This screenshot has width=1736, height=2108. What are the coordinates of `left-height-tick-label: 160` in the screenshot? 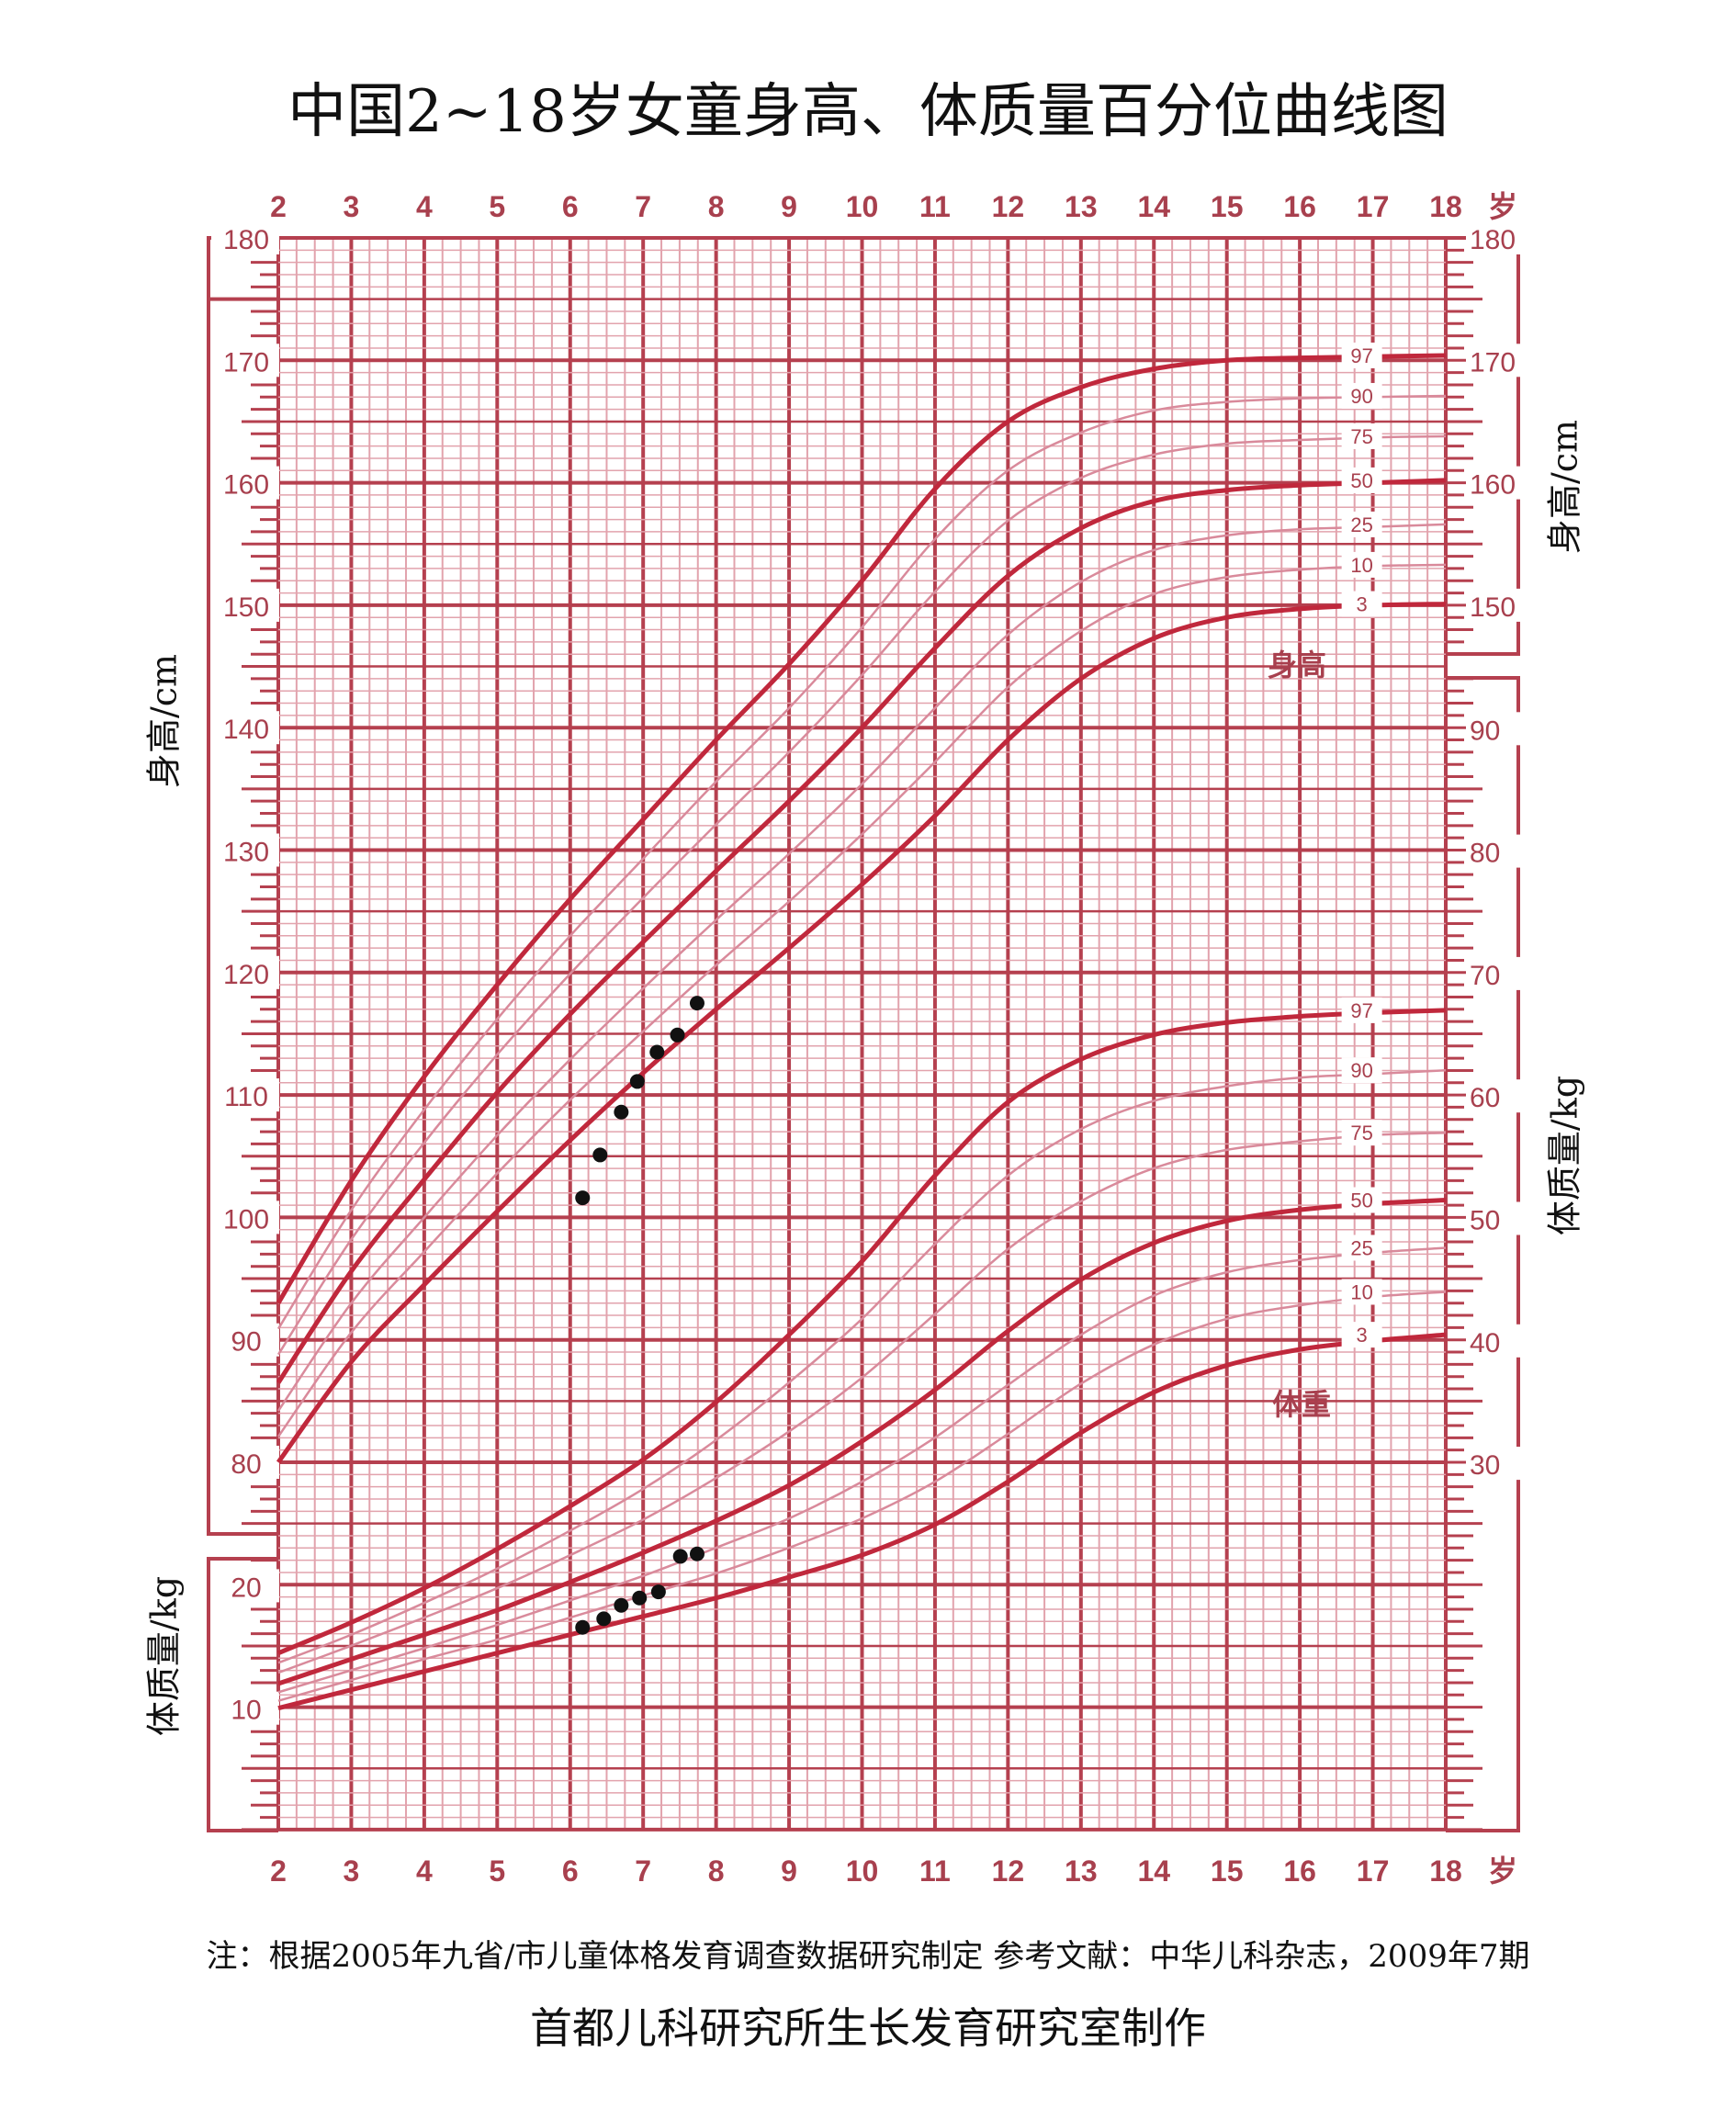 It's located at (246, 485).